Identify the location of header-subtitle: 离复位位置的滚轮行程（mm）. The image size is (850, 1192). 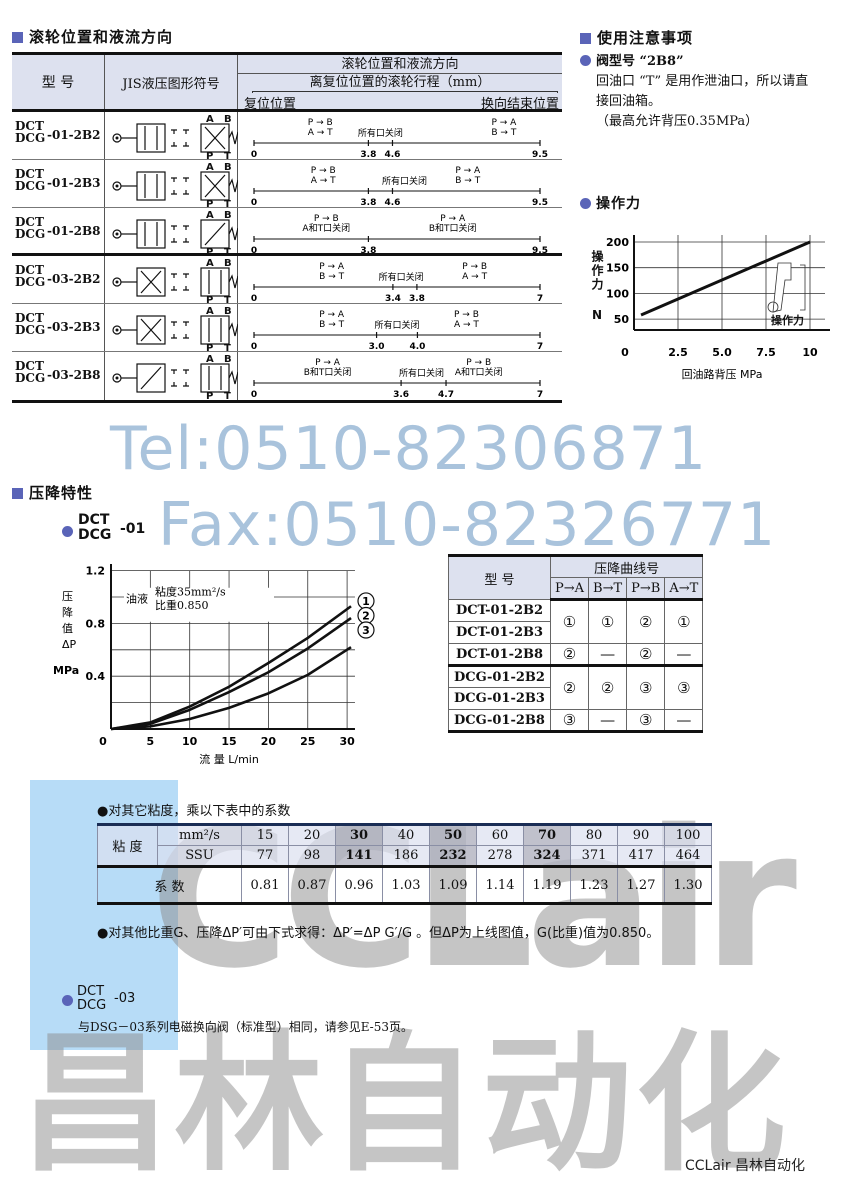
(400, 82).